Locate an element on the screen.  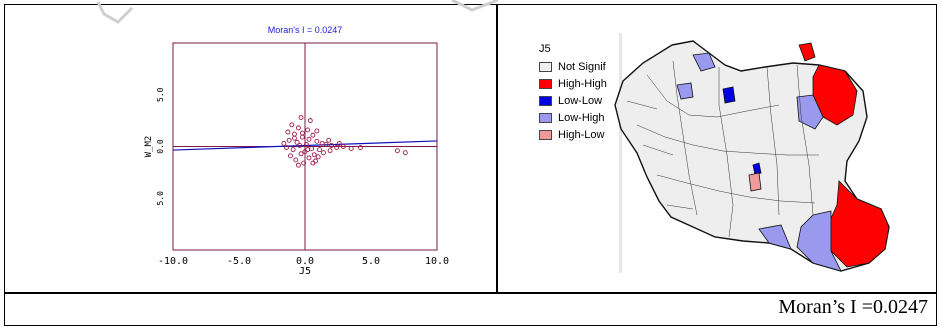
x-tick-label: -10.0 is located at coordinates (173, 261).